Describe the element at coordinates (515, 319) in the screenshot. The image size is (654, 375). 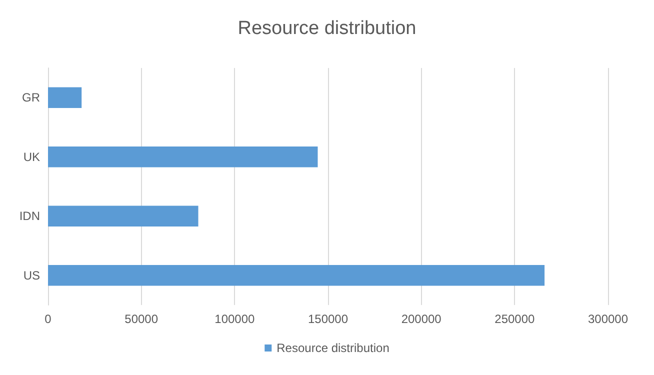
I see `x-tick-label: 250000` at that location.